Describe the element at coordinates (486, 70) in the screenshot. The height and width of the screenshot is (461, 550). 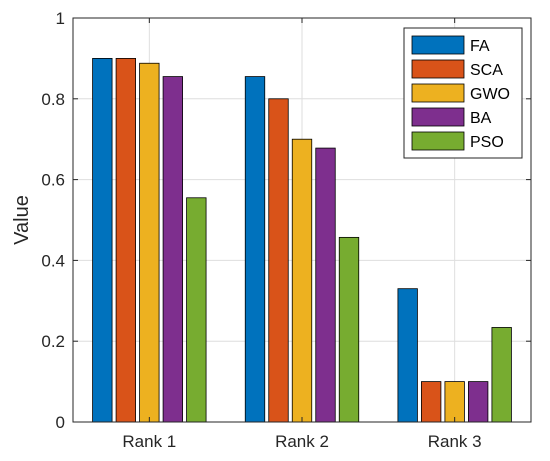
I see `legend-label-sca: SCA` at that location.